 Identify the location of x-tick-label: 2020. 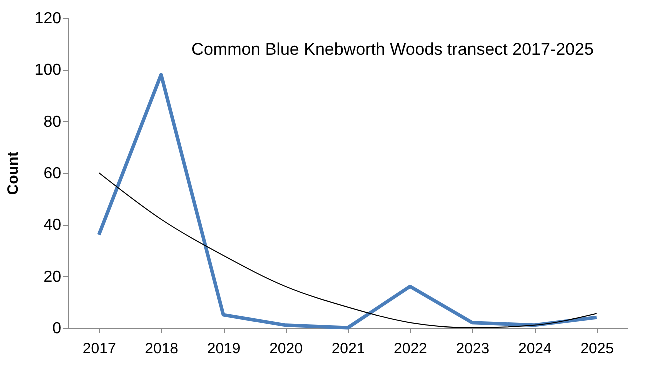
(286, 349).